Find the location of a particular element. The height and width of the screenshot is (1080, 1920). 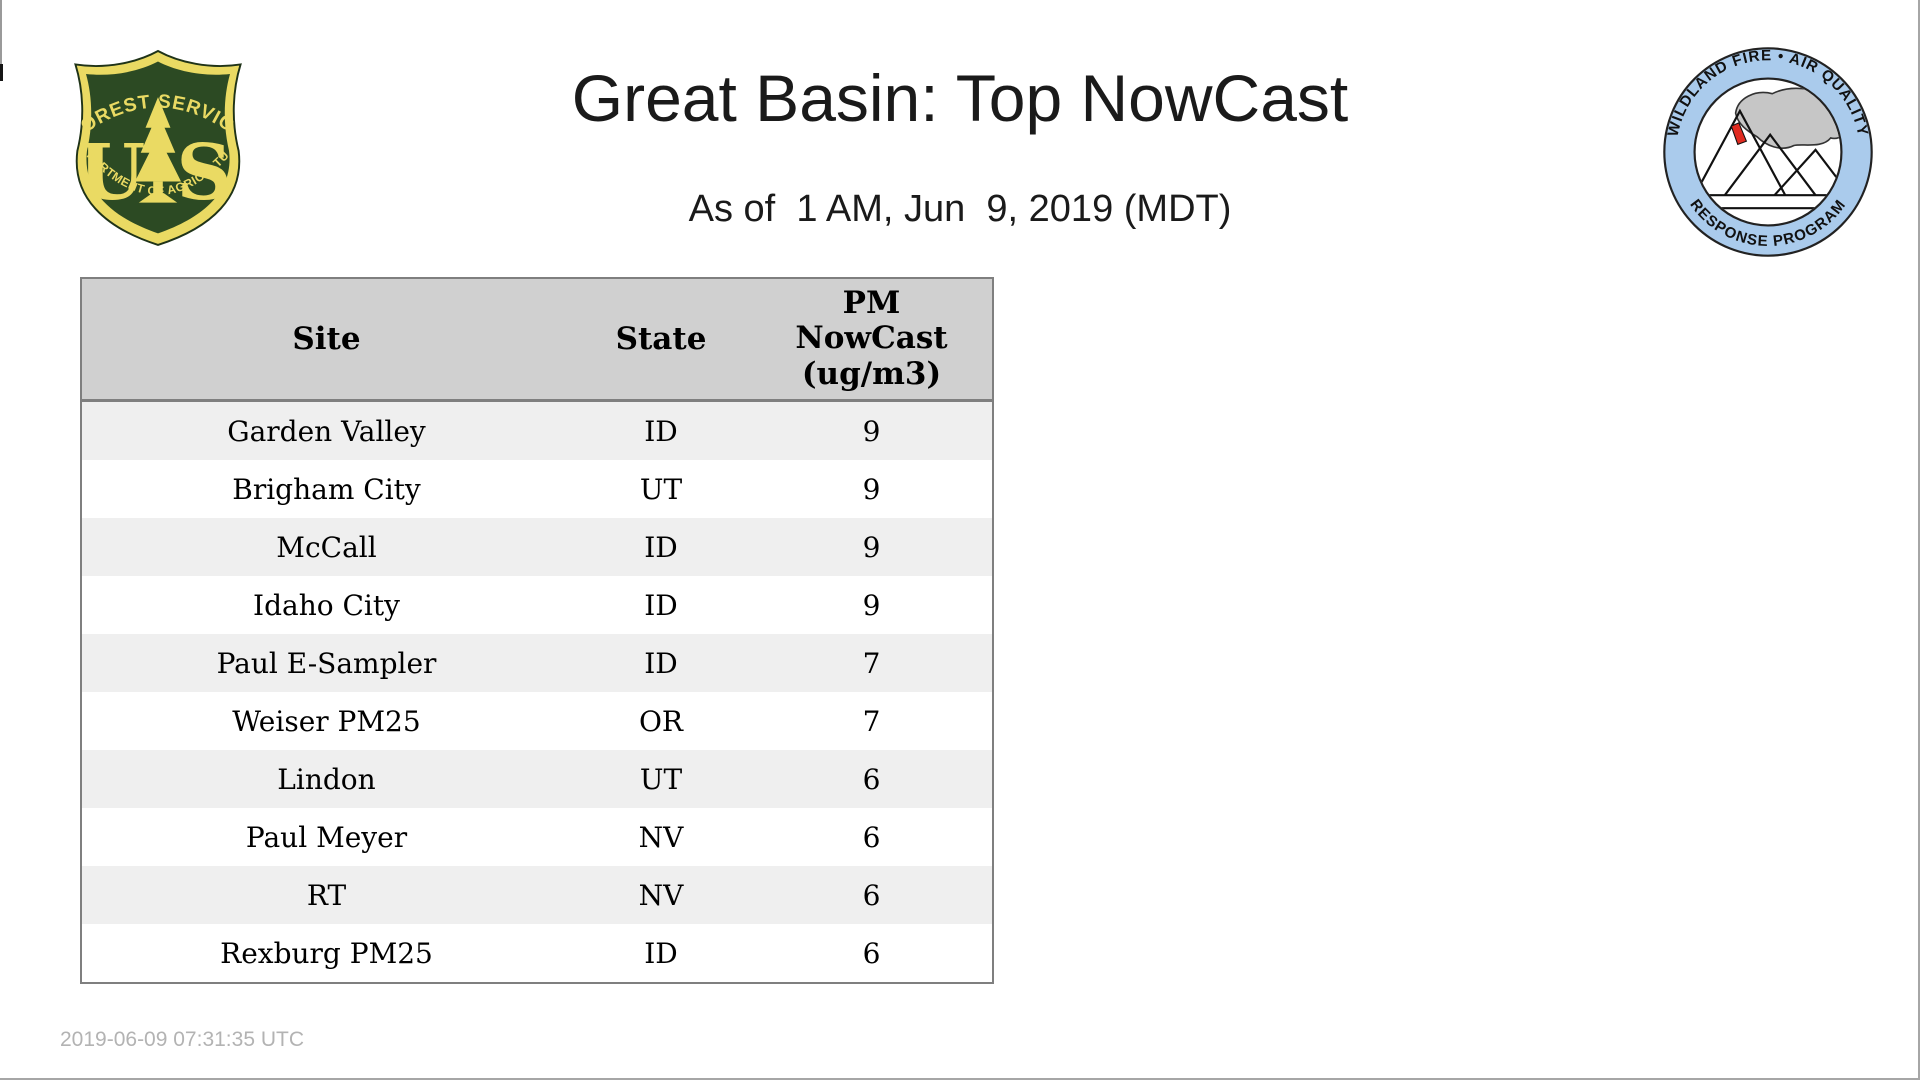

footer-timestamp: 2019-06-09 07:31:35 UTC is located at coordinates (182, 1039).